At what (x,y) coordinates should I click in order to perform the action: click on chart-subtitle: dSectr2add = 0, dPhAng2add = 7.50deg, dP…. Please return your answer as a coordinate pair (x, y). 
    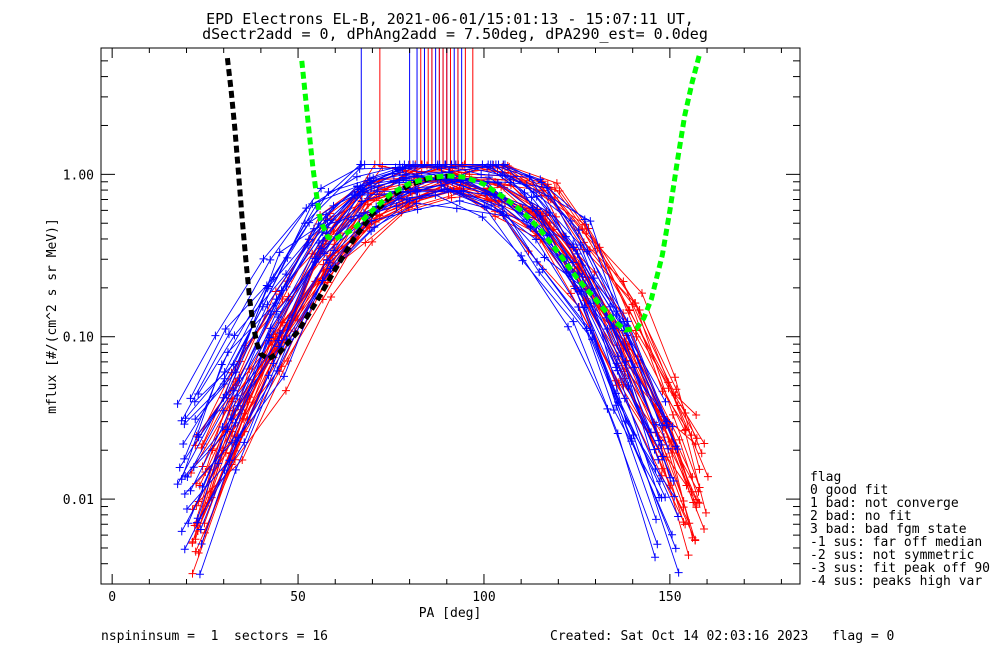
    Looking at the image, I should click on (455, 34).